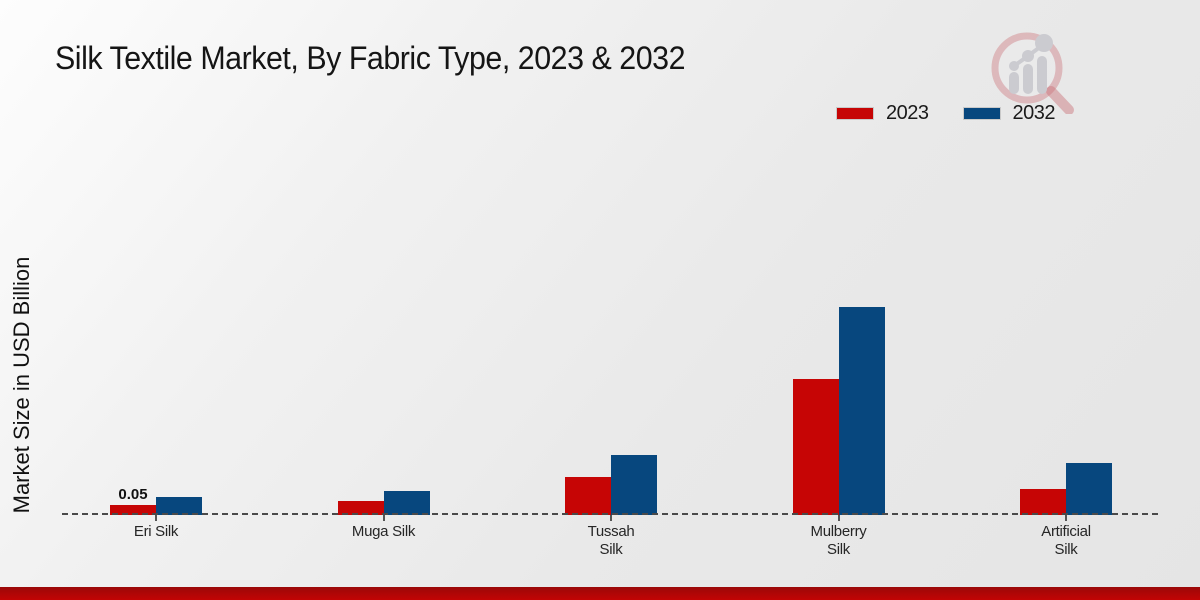 This screenshot has width=1200, height=600. What do you see at coordinates (1066, 518) in the screenshot?
I see `x-axis-tick-artificial-silk` at bounding box center [1066, 518].